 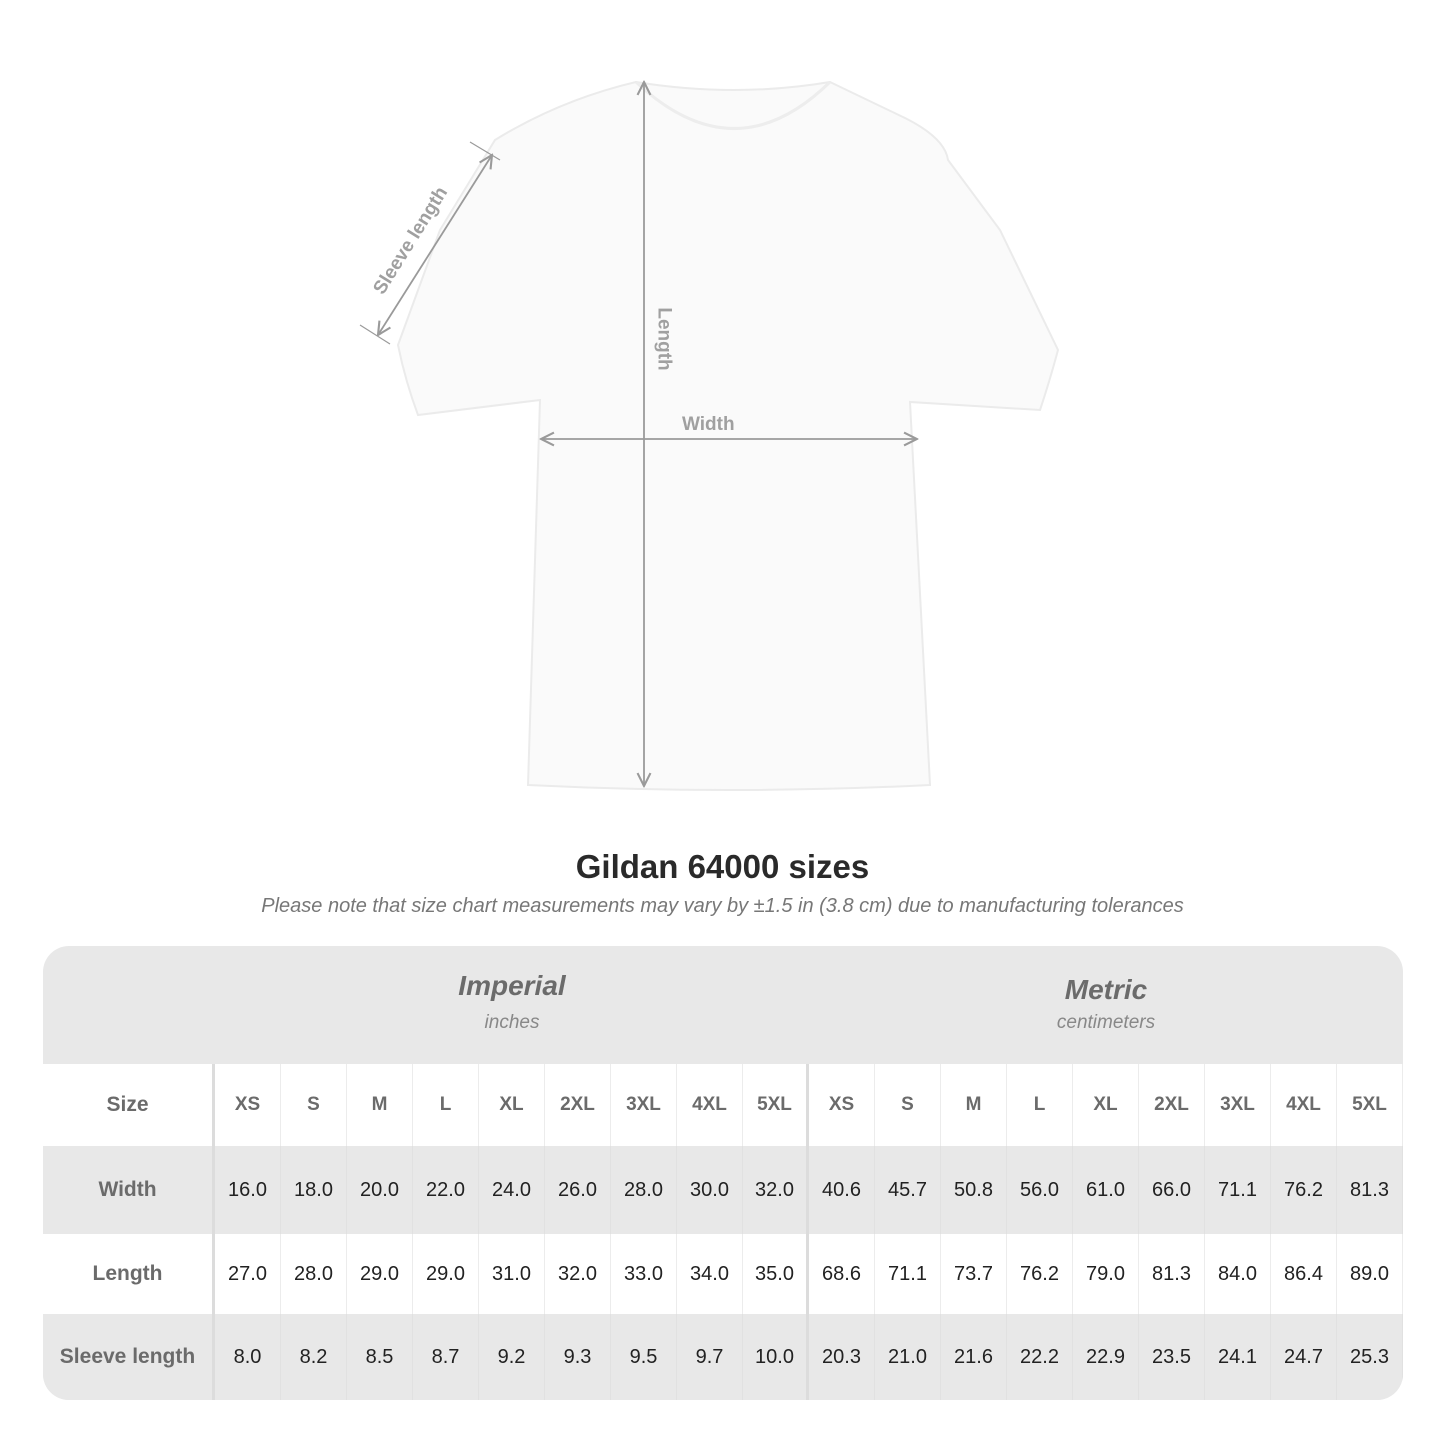 What do you see at coordinates (248, 1357) in the screenshot?
I see `imperial-value-cell: 8.0` at bounding box center [248, 1357].